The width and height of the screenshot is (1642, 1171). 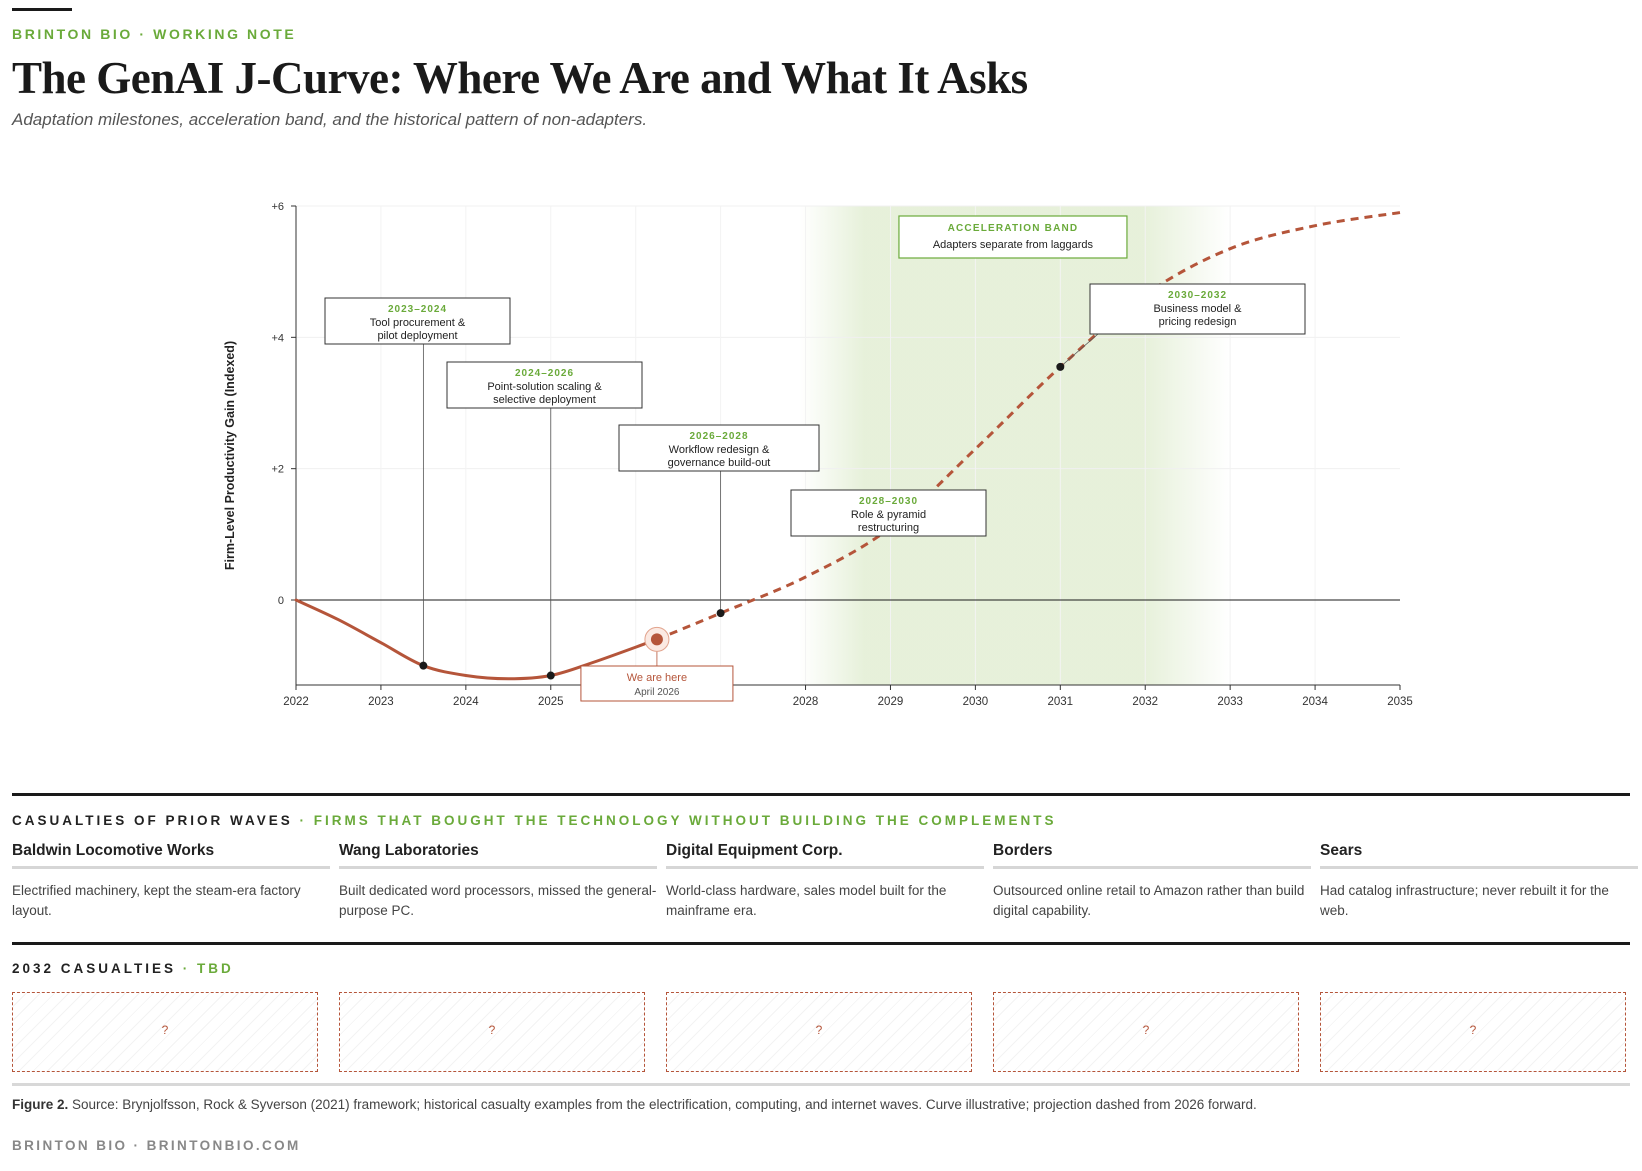 I want to click on y-tick-label: +4, so click(x=277, y=338).